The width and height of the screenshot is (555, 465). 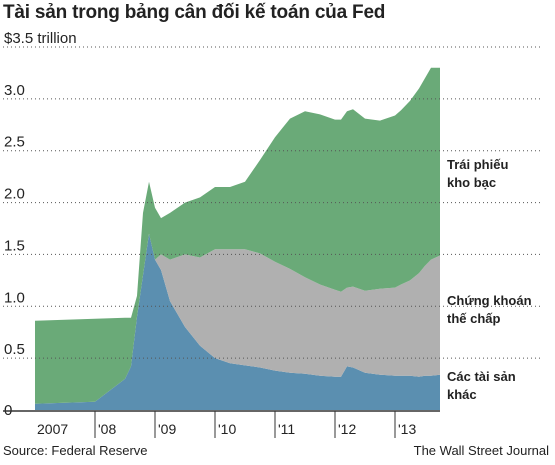 I want to click on y-tick-label: 1.5, so click(x=14, y=245).